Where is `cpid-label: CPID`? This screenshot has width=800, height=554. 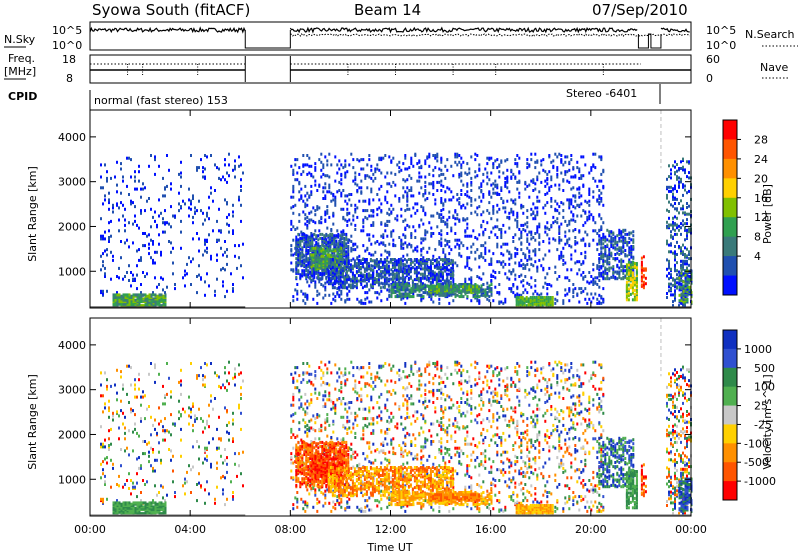
cpid-label: CPID is located at coordinates (22, 96).